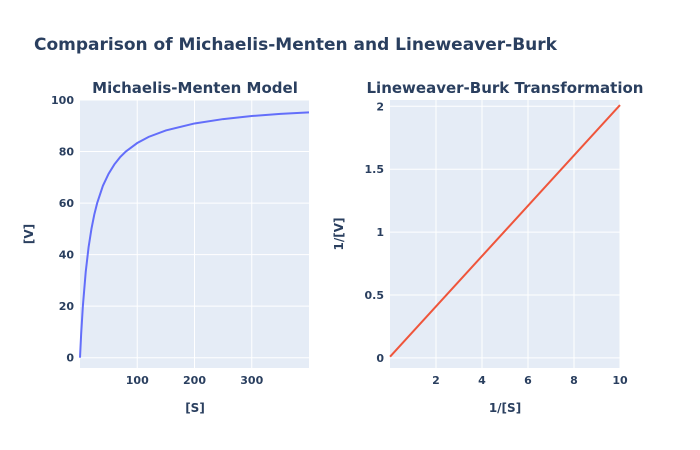  What do you see at coordinates (195, 408) in the screenshot?
I see `michaelis-menten-xlabel: [S]` at bounding box center [195, 408].